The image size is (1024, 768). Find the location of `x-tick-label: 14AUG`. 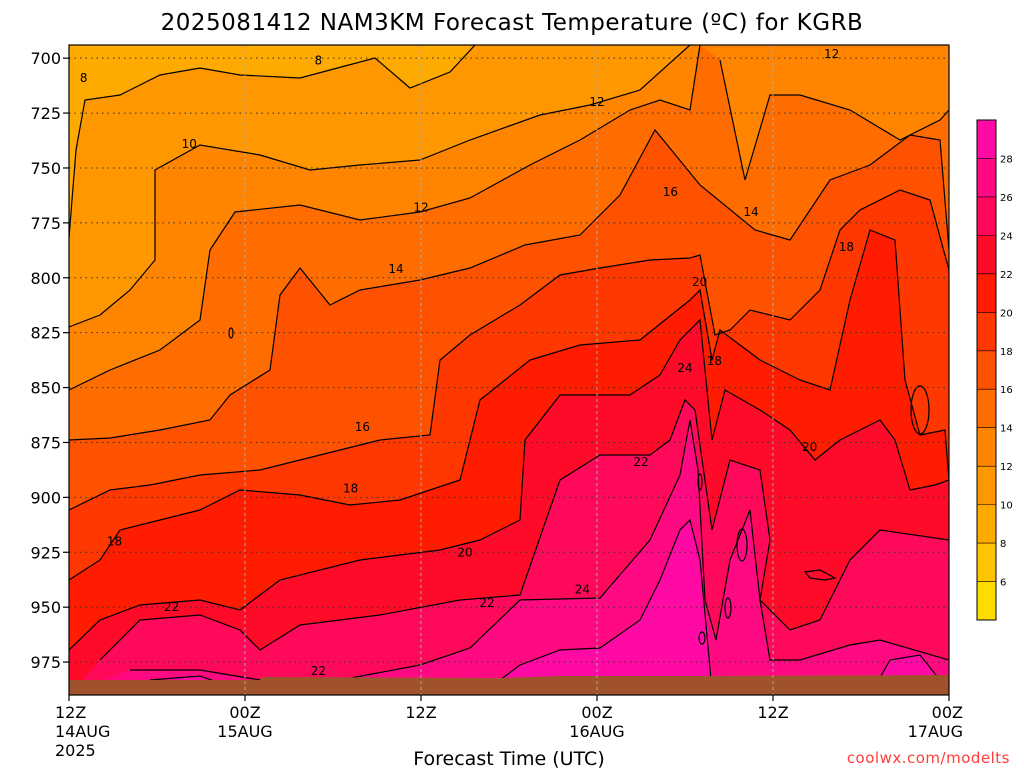

x-tick-label: 14AUG is located at coordinates (82, 731).